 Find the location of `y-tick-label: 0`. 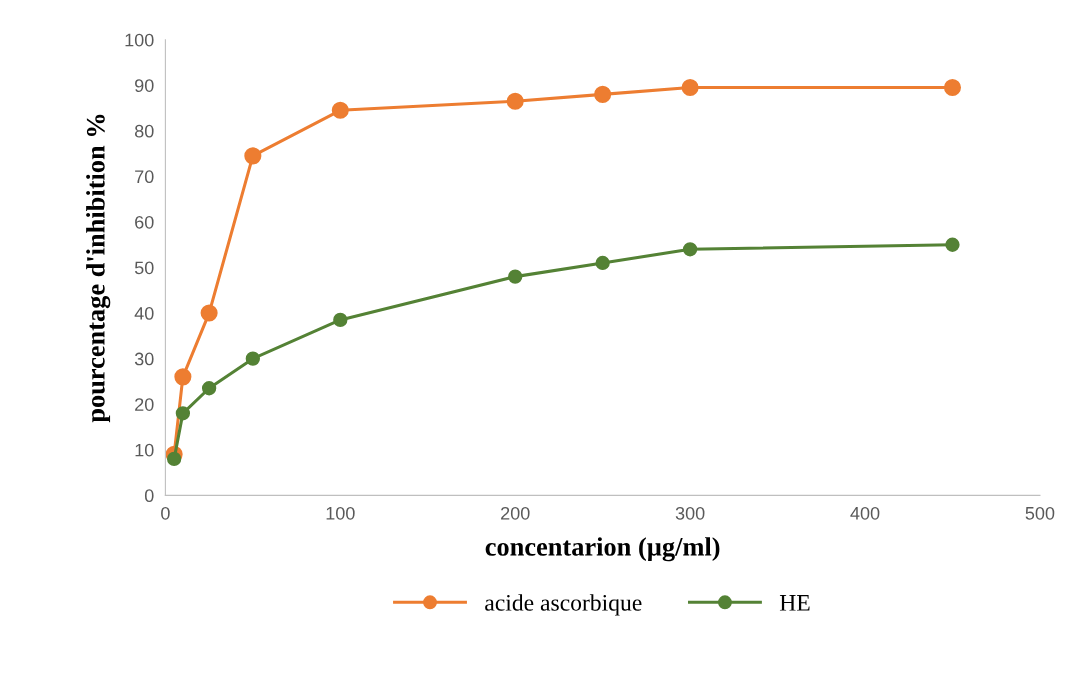

y-tick-label: 0 is located at coordinates (149, 496).